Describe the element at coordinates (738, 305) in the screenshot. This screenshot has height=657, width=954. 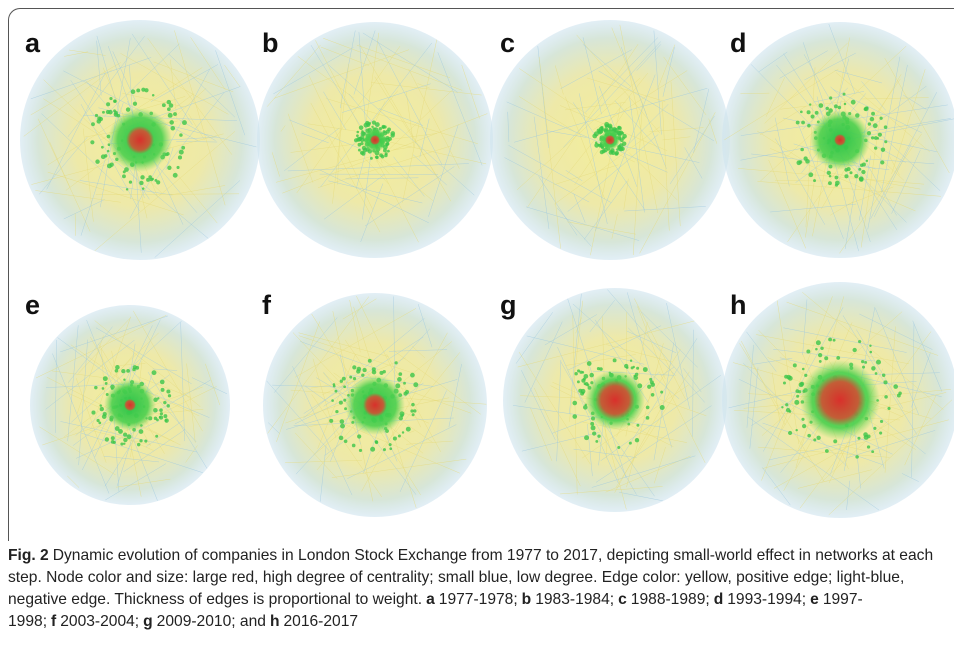
I see `panel-label: h` at that location.